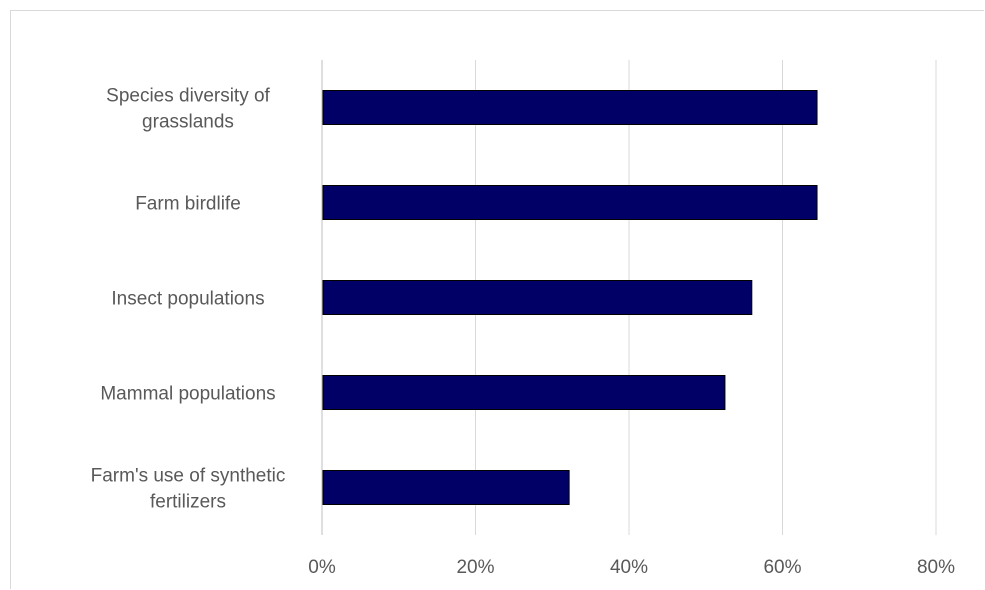 This screenshot has height=590, width=985. I want to click on category-label: Farm birdlife, so click(188, 204).